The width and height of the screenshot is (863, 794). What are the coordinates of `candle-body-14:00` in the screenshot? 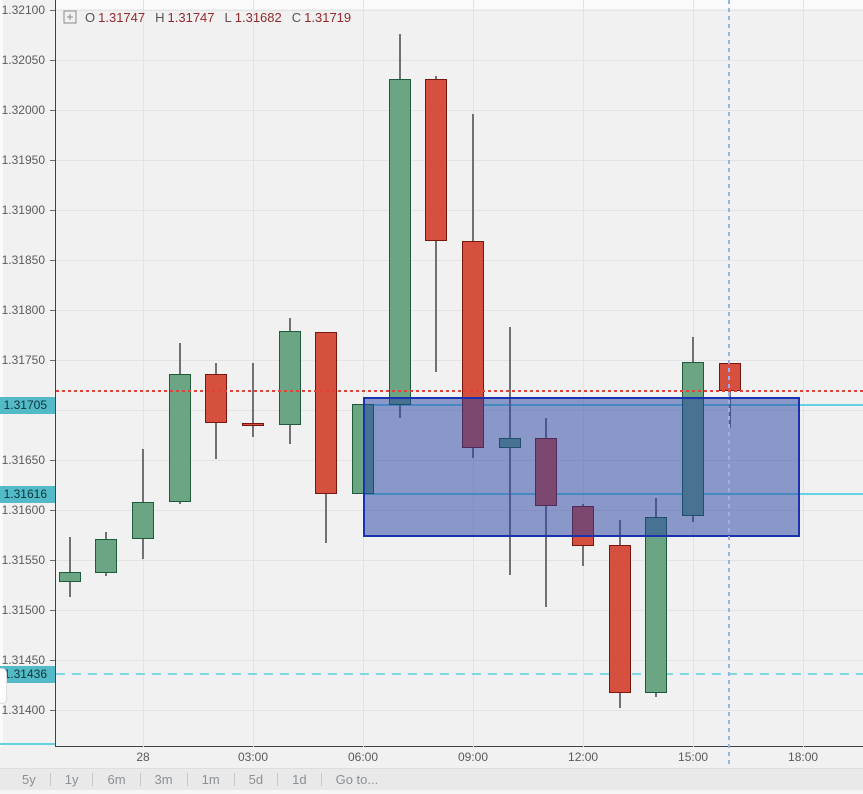 It's located at (656, 605).